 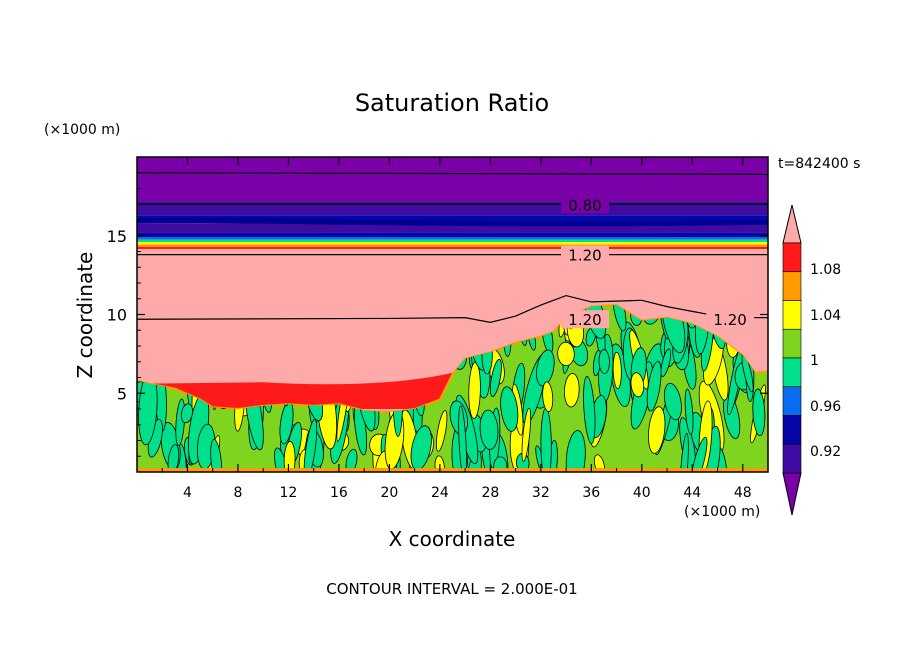 I want to click on x-tick-label: 28, so click(x=490, y=493).